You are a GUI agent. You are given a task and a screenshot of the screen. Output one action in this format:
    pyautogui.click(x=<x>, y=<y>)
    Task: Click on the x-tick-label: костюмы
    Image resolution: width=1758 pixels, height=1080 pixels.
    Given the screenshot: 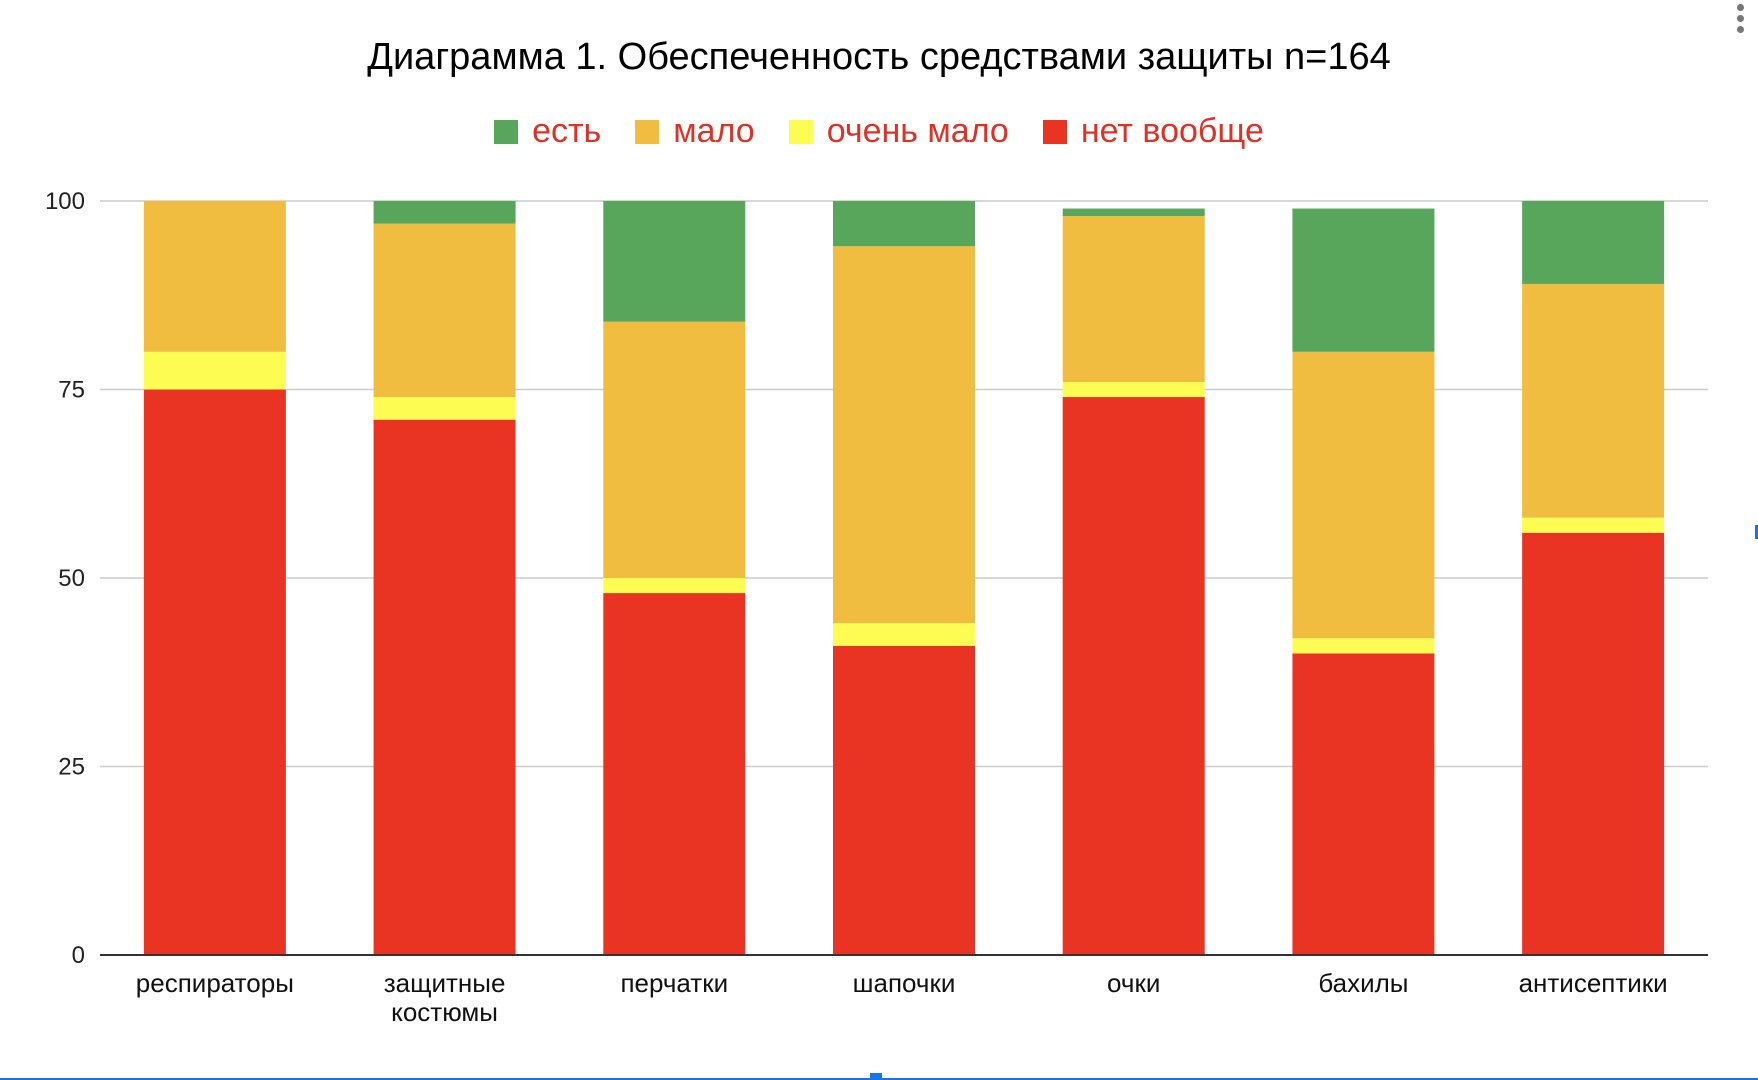 What is the action you would take?
    pyautogui.click(x=444, y=1012)
    